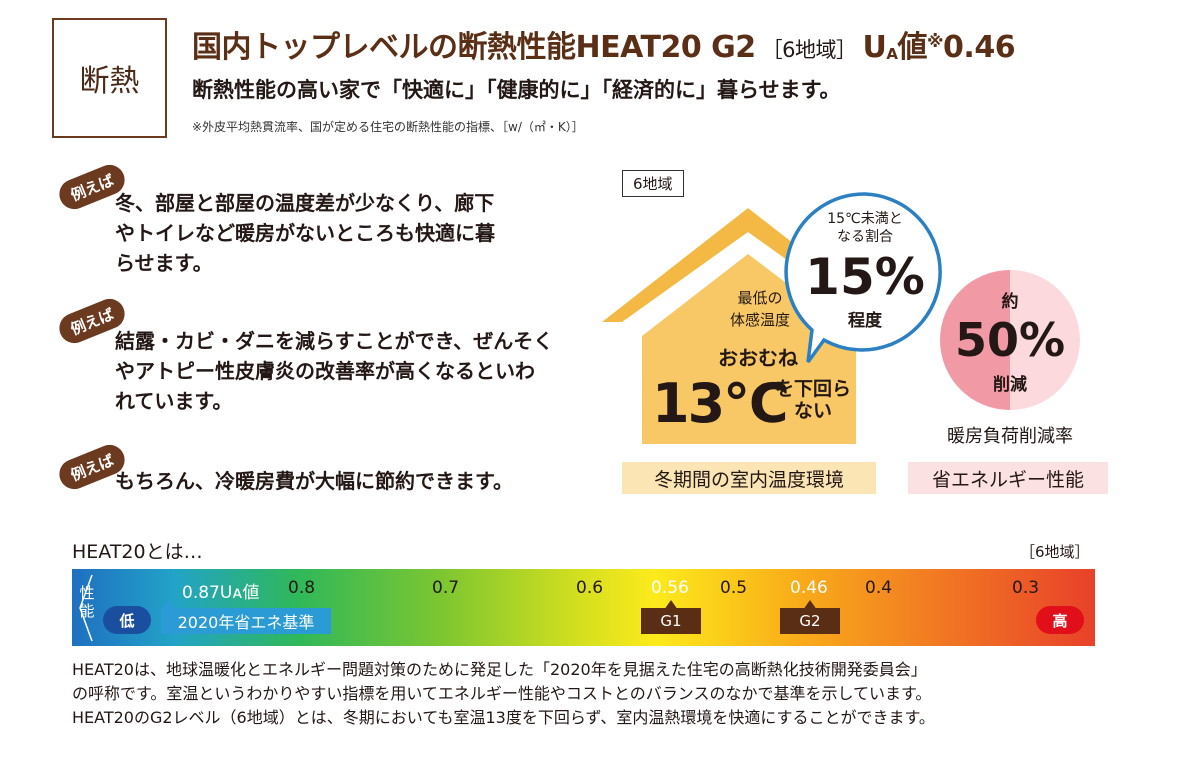 Image resolution: width=1200 pixels, height=765 pixels. What do you see at coordinates (474, 47) in the screenshot?
I see `title-main: 国内トップレベルの断熱性能HEAT20 G2` at bounding box center [474, 47].